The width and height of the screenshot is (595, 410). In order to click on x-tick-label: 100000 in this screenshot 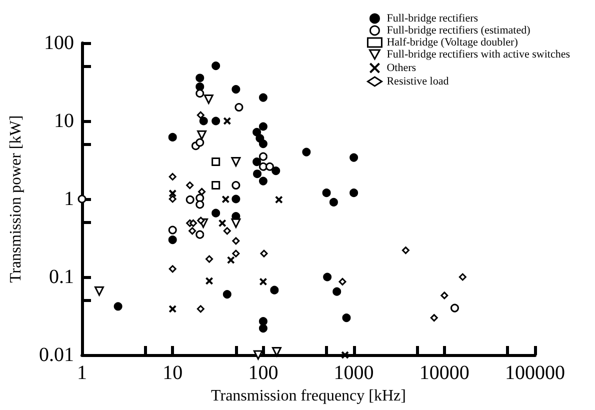, I will do `click(535, 373)`.